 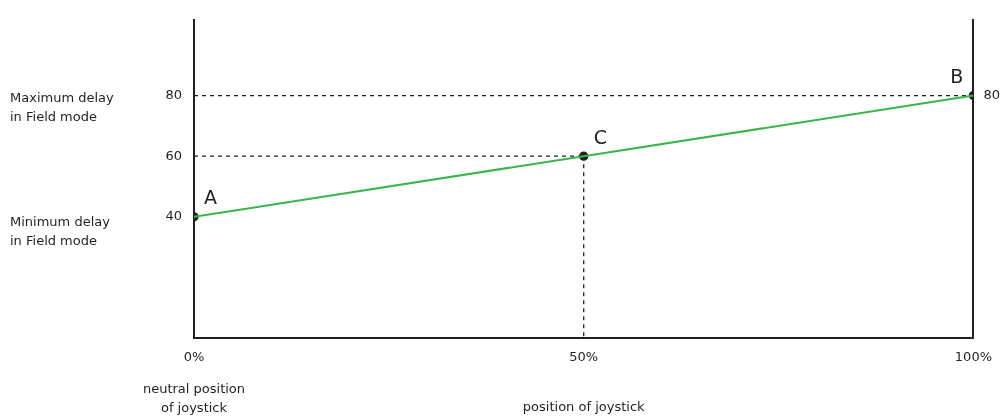 I want to click on x-tick-label: 50%, so click(x=584, y=357).